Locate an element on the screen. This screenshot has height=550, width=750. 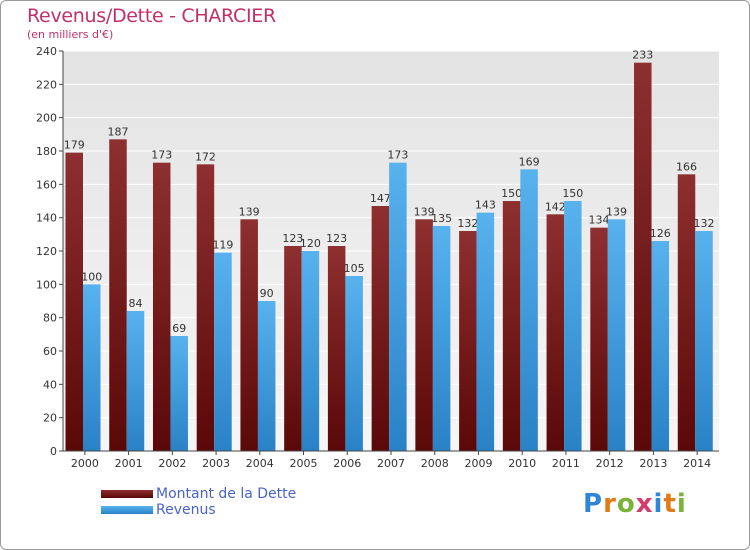
y-tick-label: 180 is located at coordinates (46, 151).